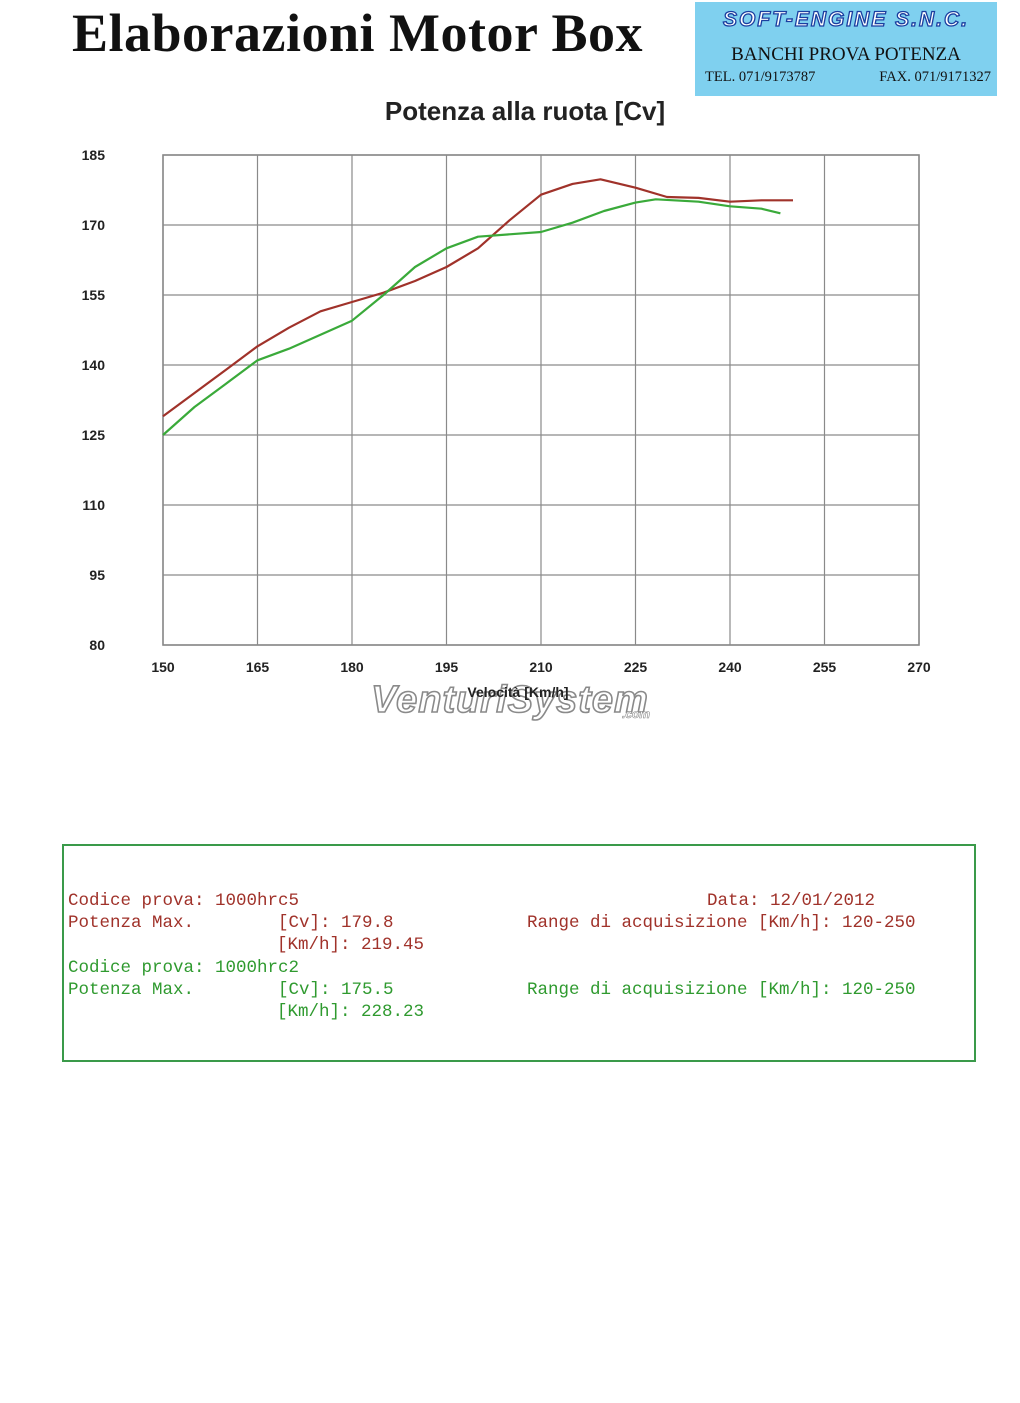 The width and height of the screenshot is (1020, 1403). I want to click on y-tick-label: 80, so click(97, 645).